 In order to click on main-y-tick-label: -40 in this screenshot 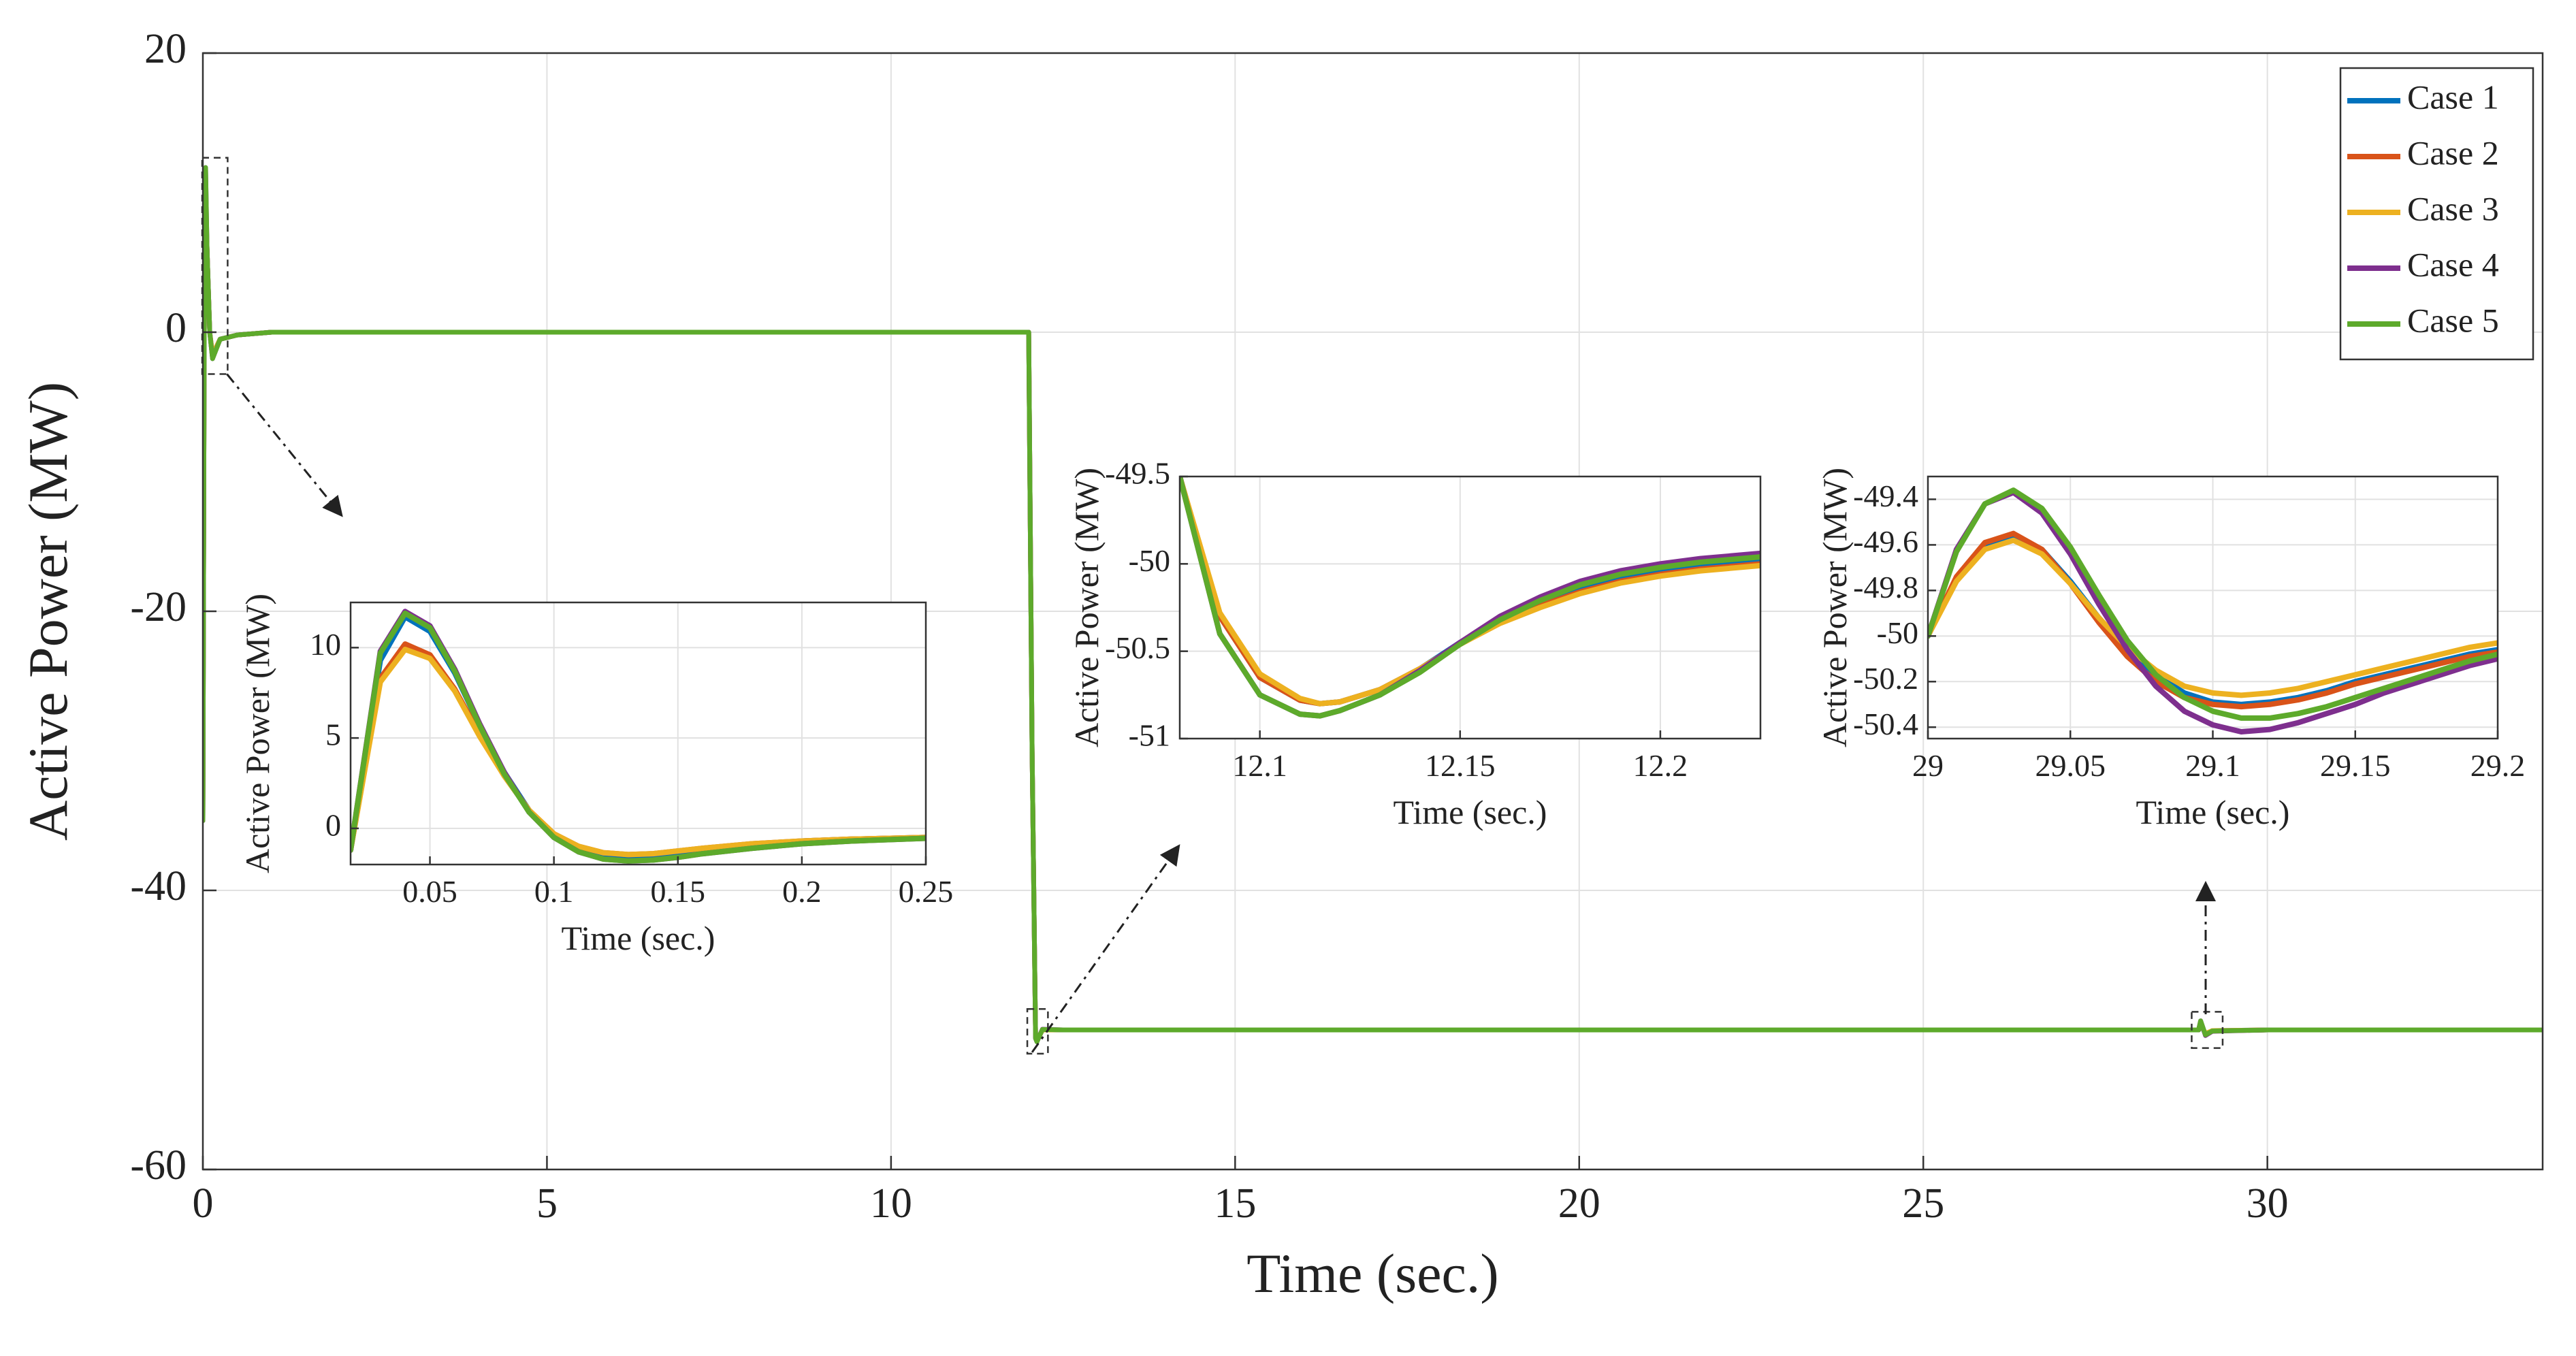, I will do `click(158, 886)`.